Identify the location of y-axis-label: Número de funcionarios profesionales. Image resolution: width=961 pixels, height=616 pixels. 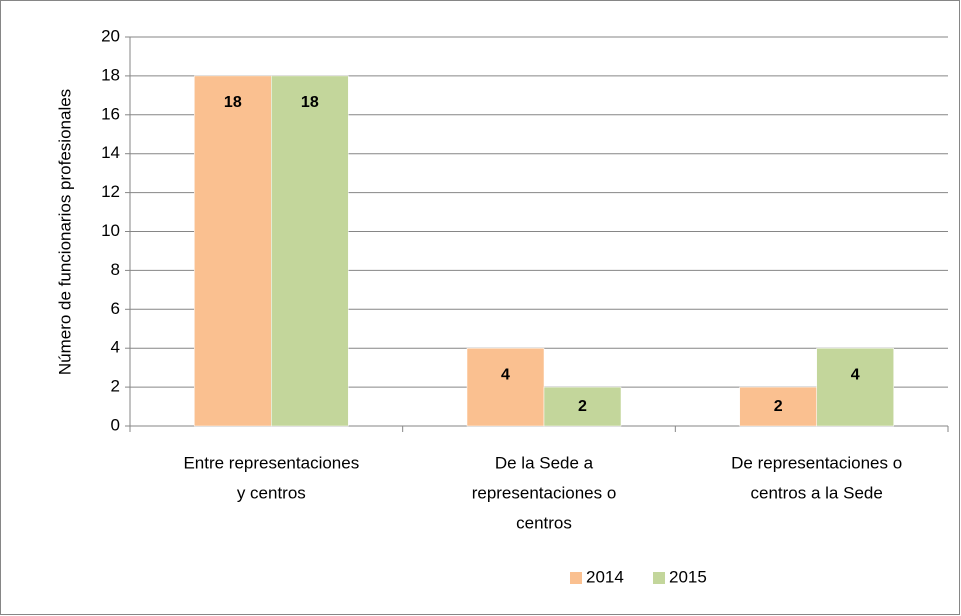
(64, 232).